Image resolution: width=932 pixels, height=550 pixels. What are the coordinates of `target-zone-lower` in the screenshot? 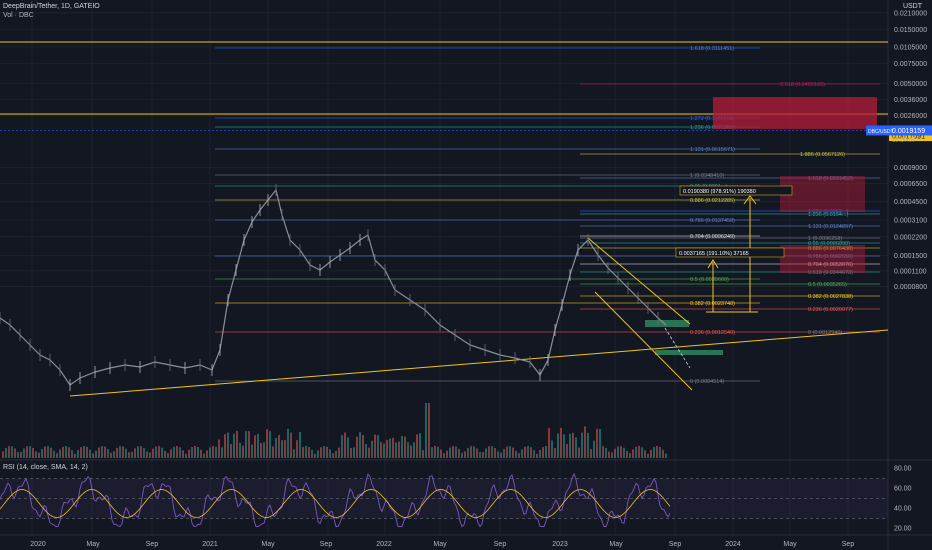 It's located at (822, 259).